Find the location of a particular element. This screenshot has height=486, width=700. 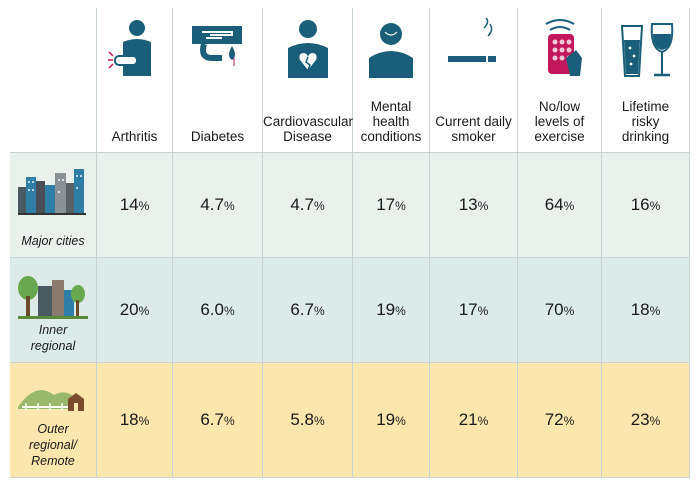

column-header-line: drinking is located at coordinates (645, 136).